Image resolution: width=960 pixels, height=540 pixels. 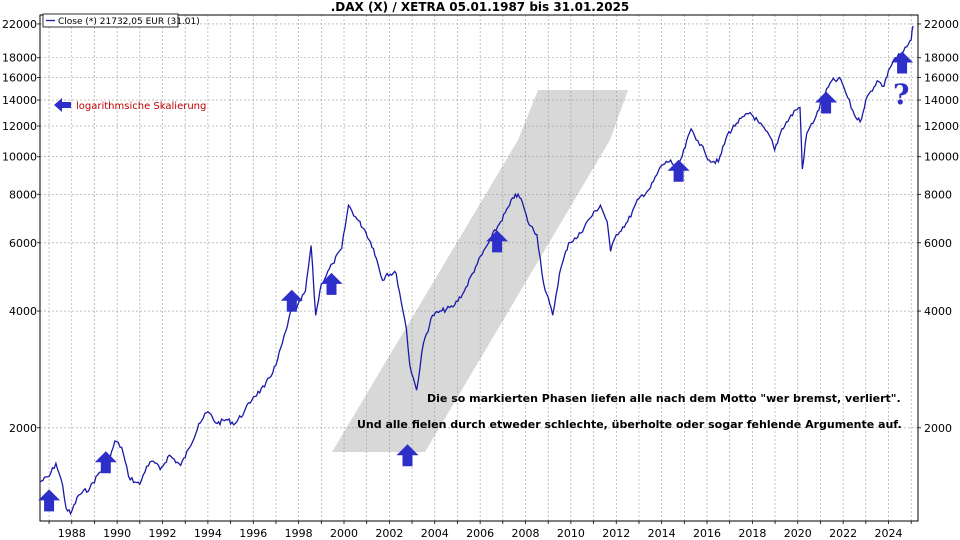 What do you see at coordinates (299, 533) in the screenshot?
I see `x-tick-label: 1998` at bounding box center [299, 533].